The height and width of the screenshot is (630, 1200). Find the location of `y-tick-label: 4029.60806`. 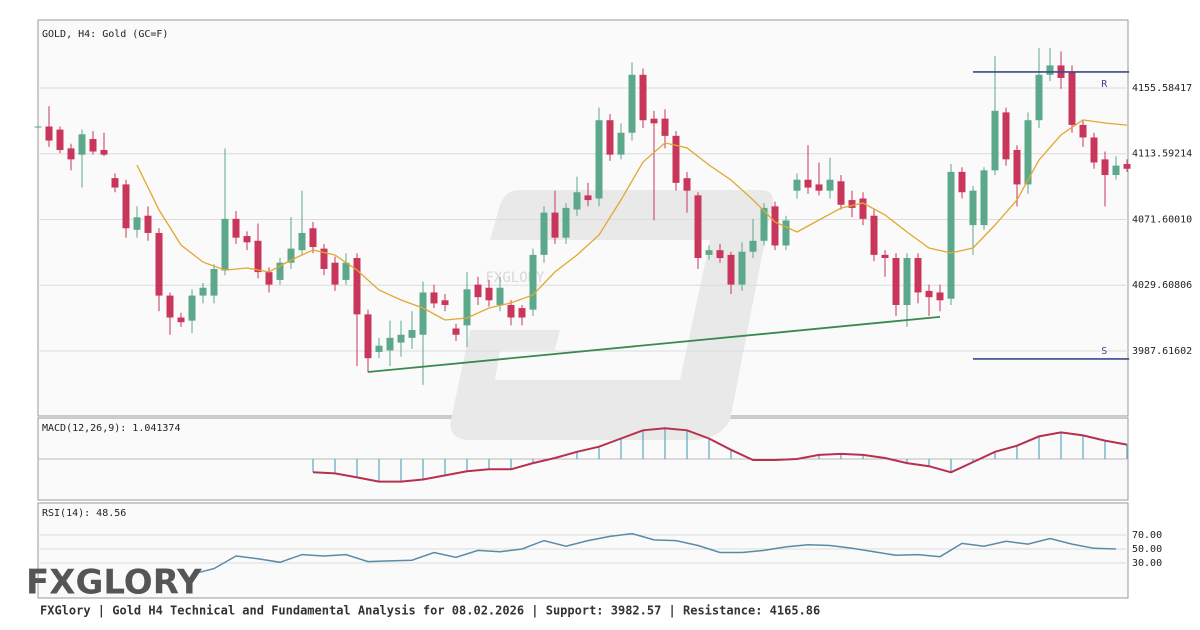

y-tick-label: 4029.60806 is located at coordinates (1162, 285).